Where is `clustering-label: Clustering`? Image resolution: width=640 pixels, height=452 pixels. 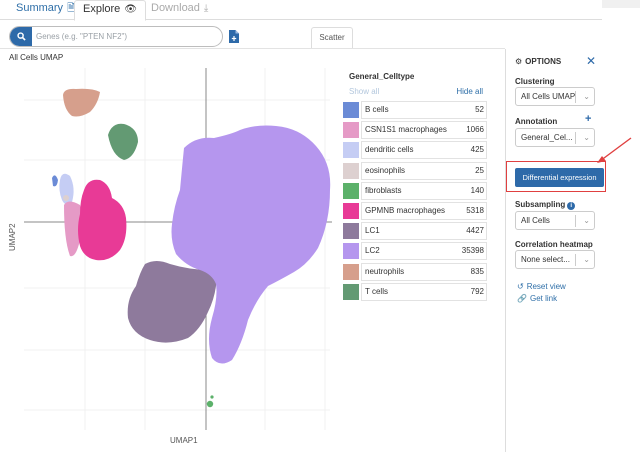 clustering-label: Clustering is located at coordinates (535, 81).